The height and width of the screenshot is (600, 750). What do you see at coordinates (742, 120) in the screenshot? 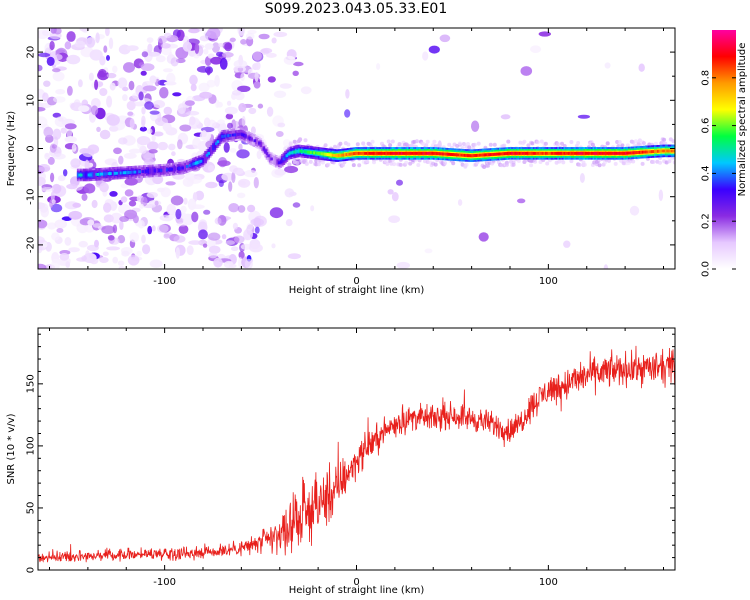
I see `colorbar-label: Normalized spectral amplitude` at bounding box center [742, 120].